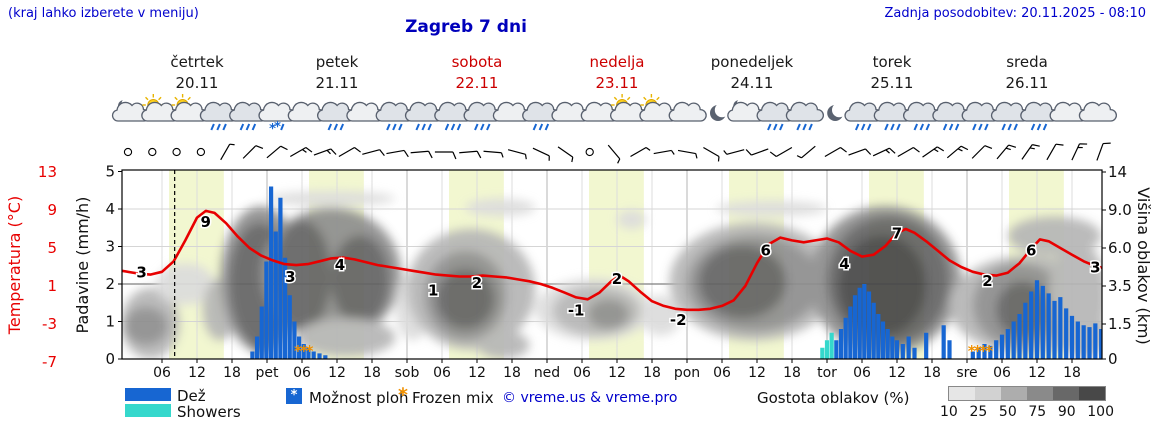  I want to click on svg-text: 5, so click(110, 172).